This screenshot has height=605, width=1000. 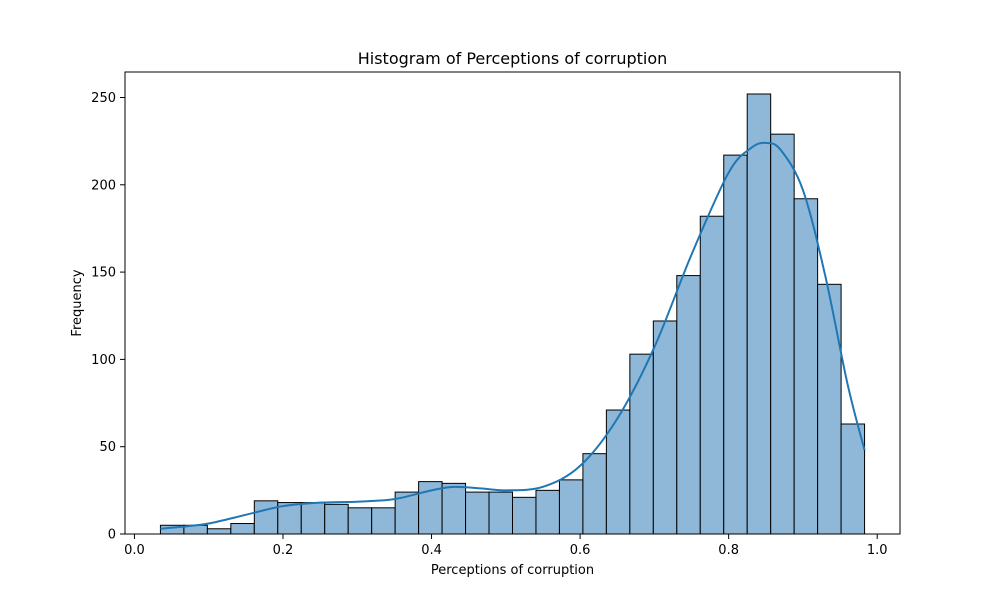 I want to click on y-tick-label: 100, so click(x=103, y=360).